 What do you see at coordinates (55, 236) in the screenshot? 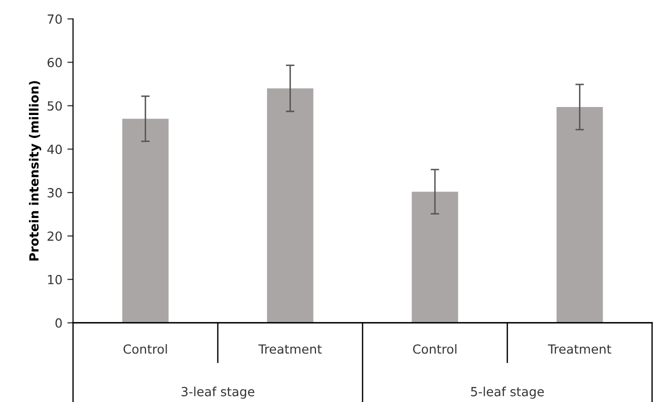
I see `y-tick-label: 20` at bounding box center [55, 236].